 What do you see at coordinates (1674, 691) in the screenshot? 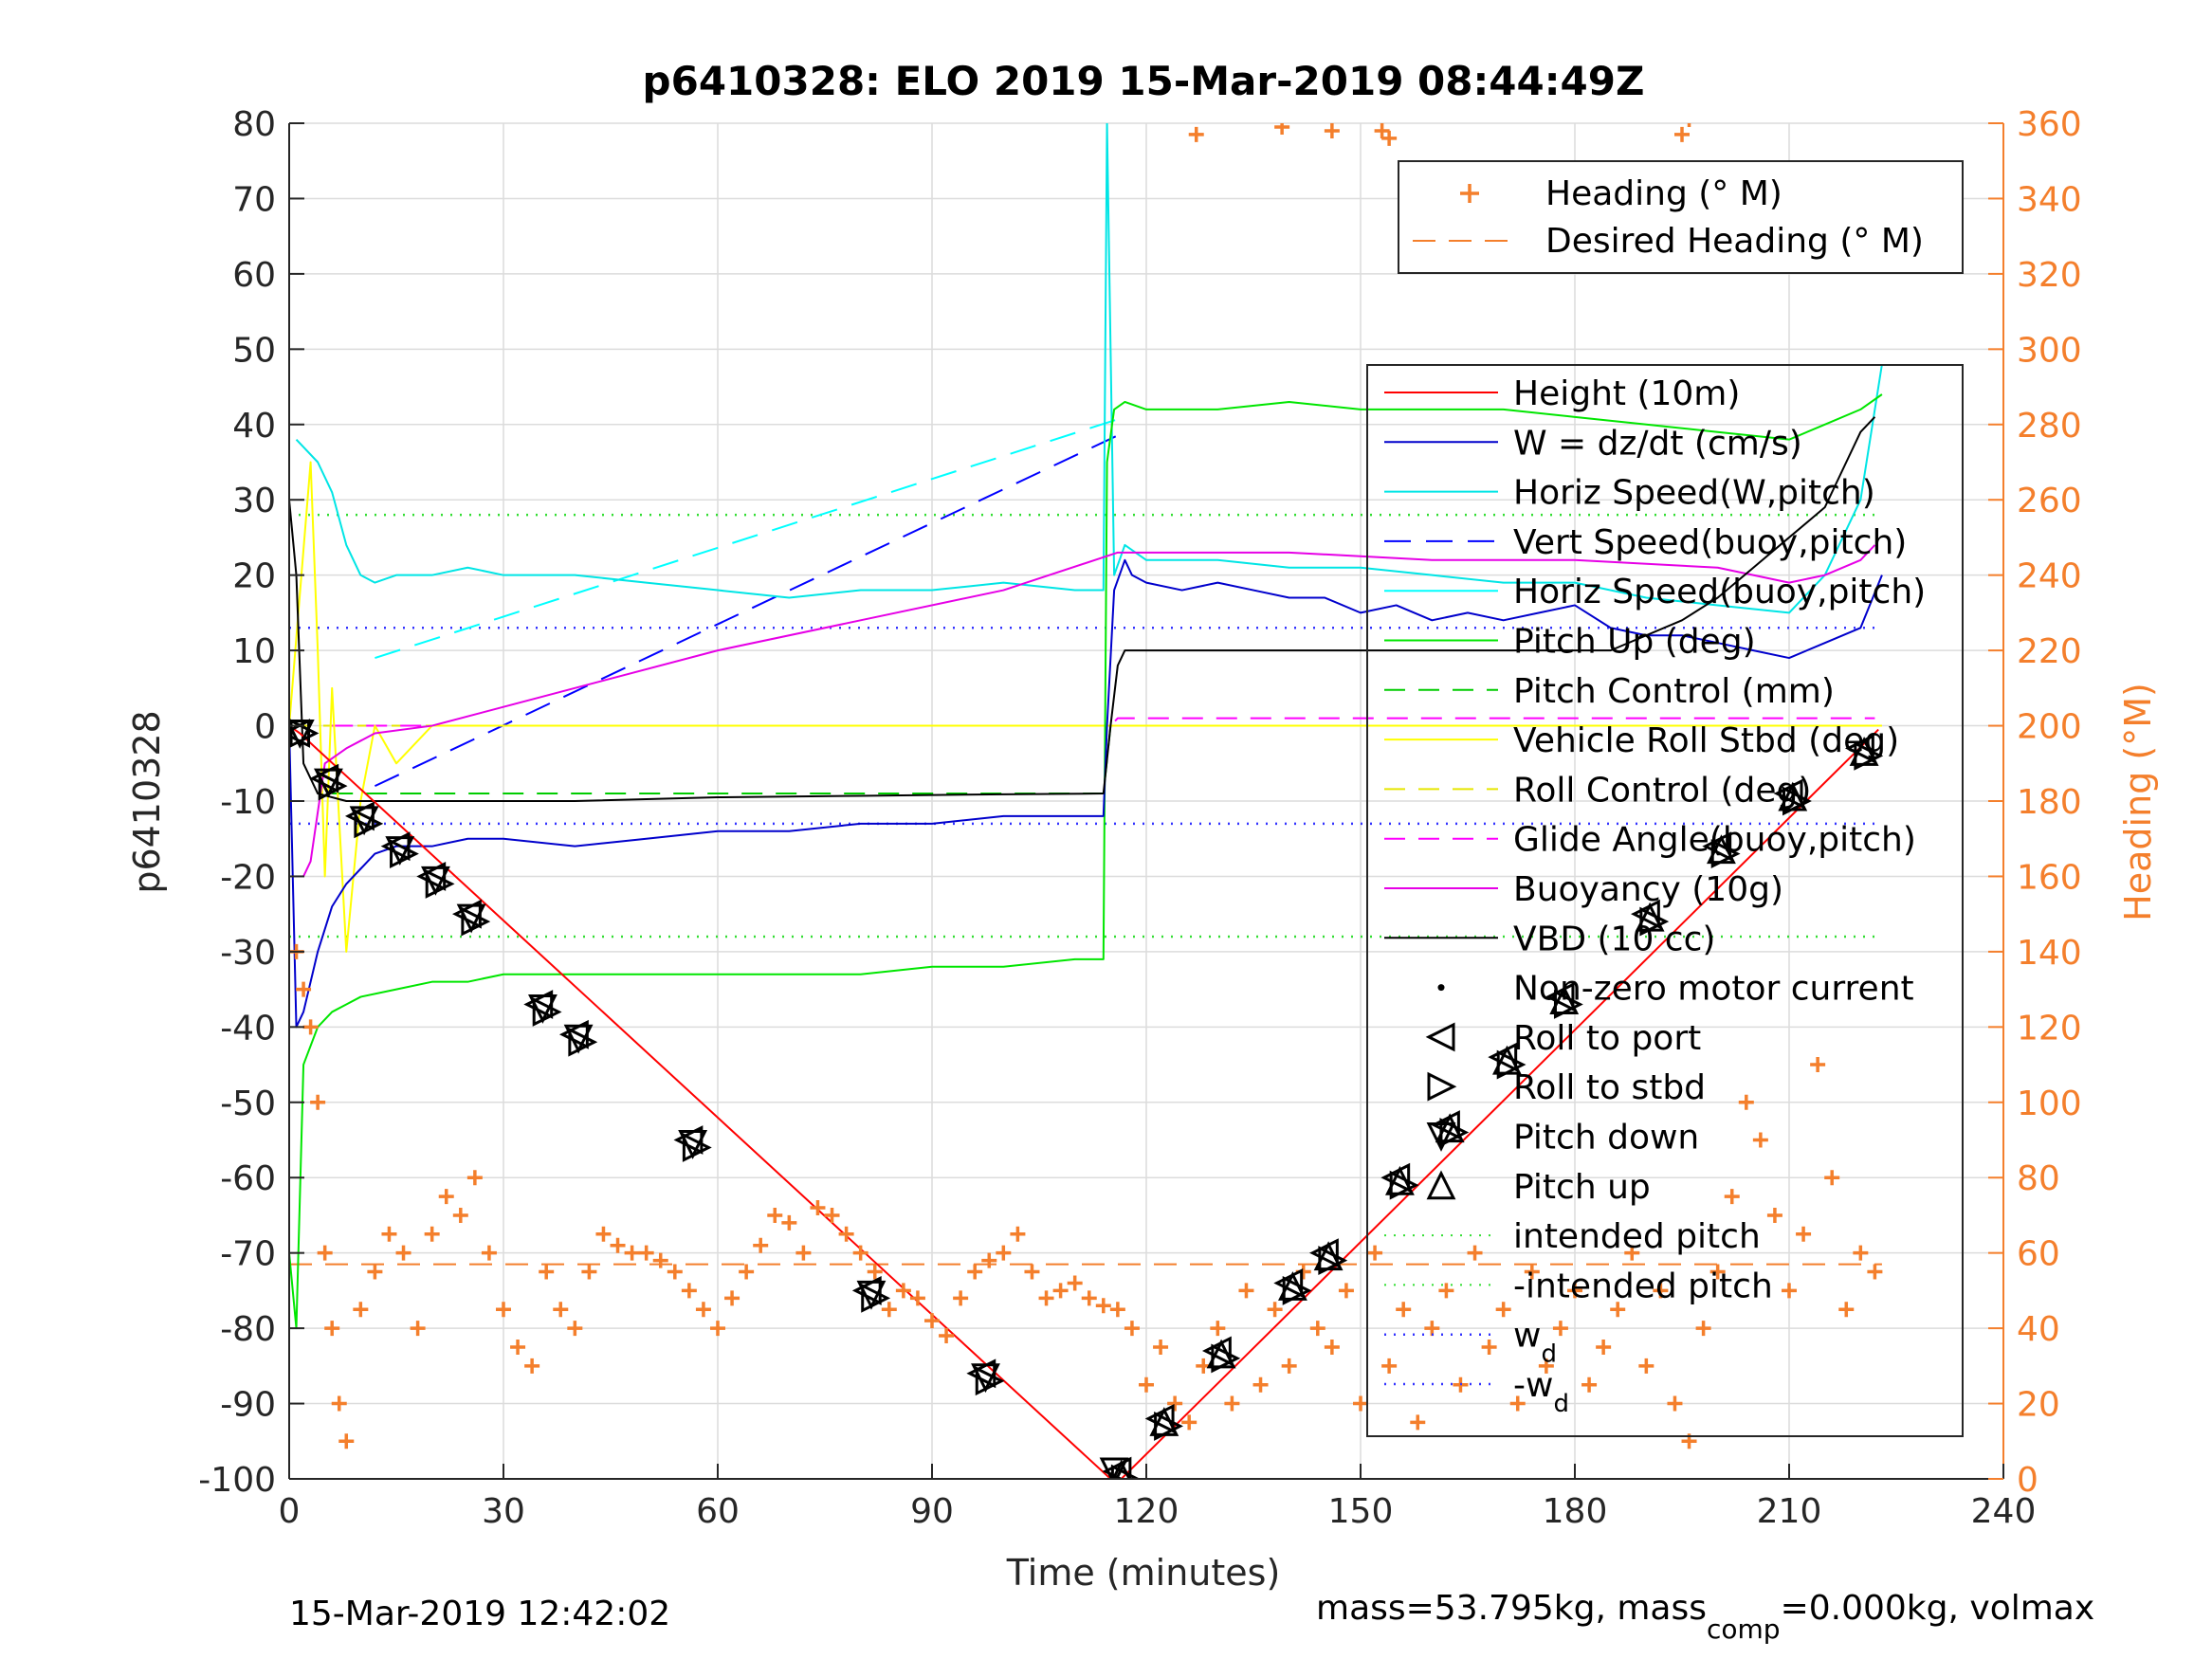
I see `legend-label-6: Pitch Control (mm)` at bounding box center [1674, 691].